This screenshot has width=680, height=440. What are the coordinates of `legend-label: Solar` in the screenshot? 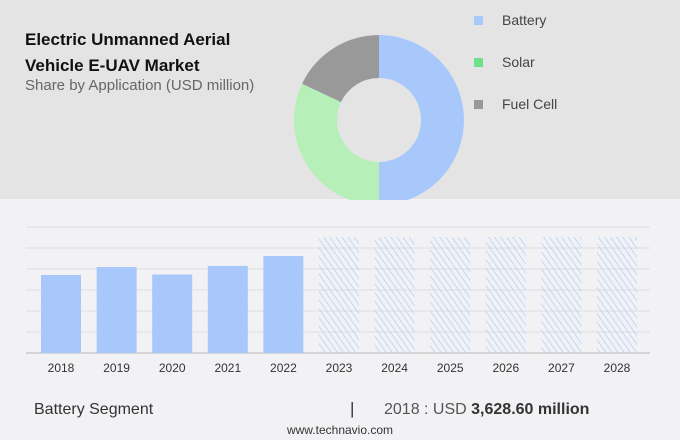 It's located at (518, 62).